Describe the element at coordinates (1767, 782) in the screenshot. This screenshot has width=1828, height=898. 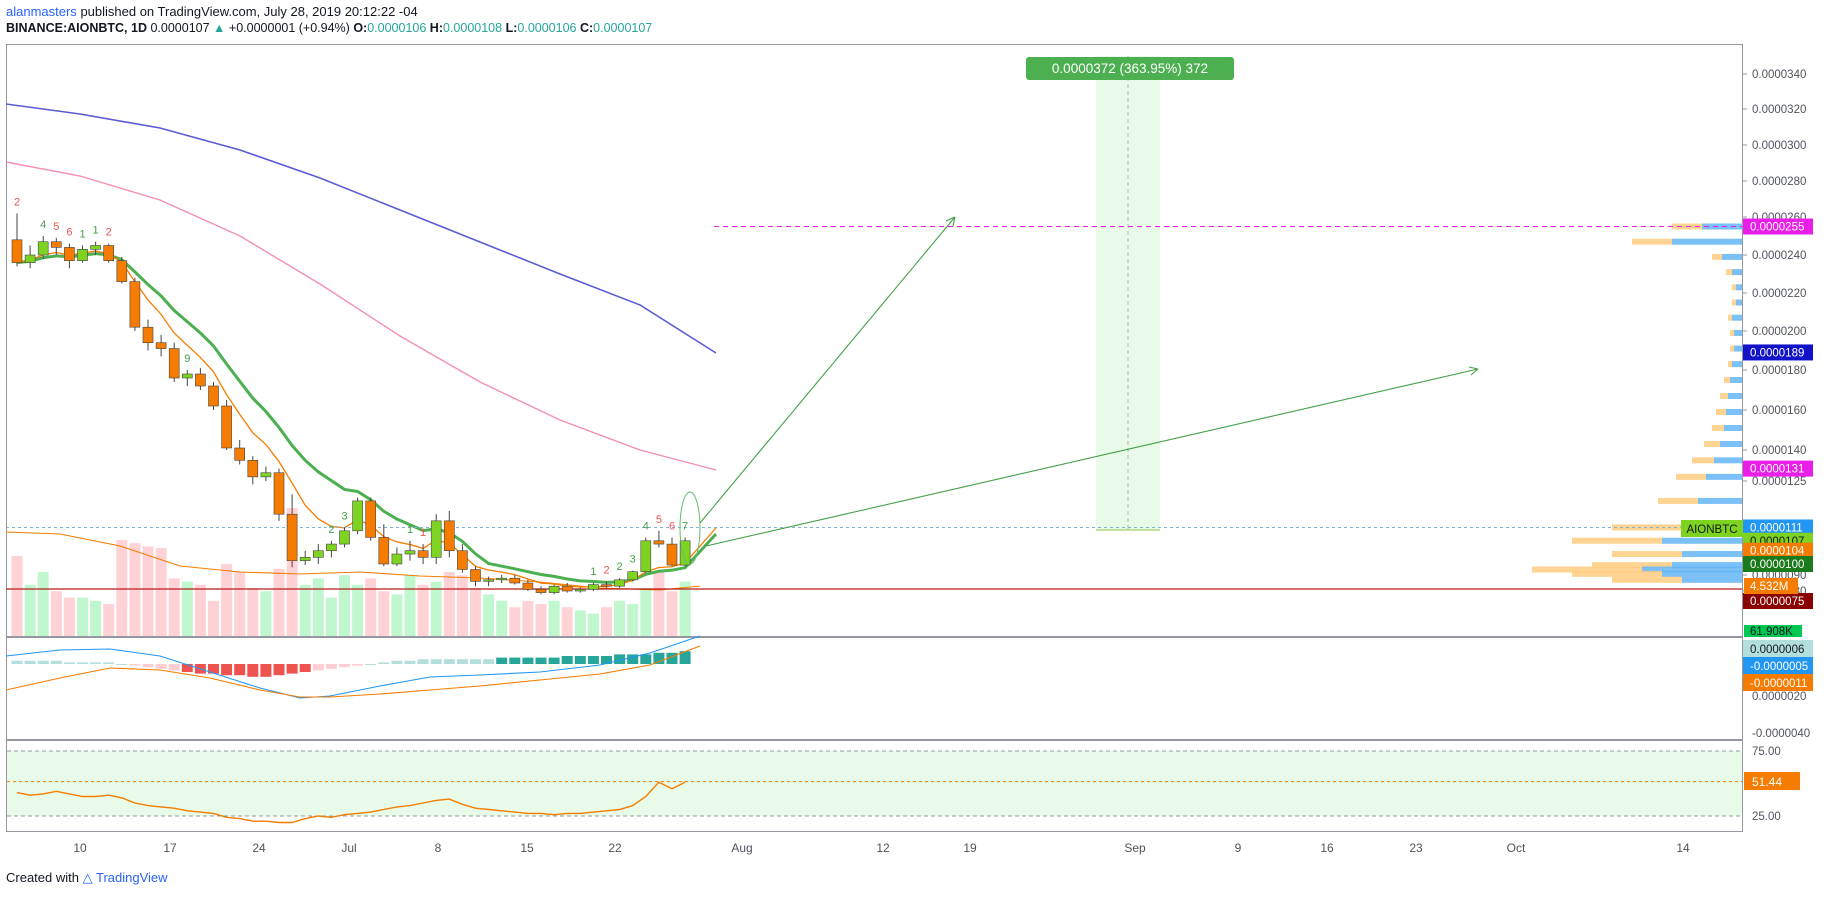
I see `rsi-value-label: 51.44` at that location.